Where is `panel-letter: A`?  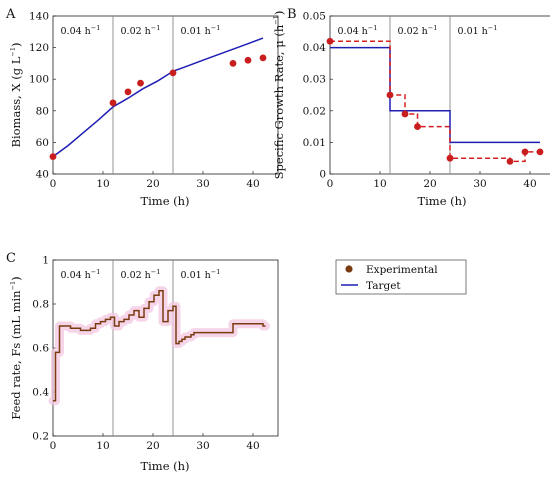
panel-letter: A is located at coordinates (10, 14).